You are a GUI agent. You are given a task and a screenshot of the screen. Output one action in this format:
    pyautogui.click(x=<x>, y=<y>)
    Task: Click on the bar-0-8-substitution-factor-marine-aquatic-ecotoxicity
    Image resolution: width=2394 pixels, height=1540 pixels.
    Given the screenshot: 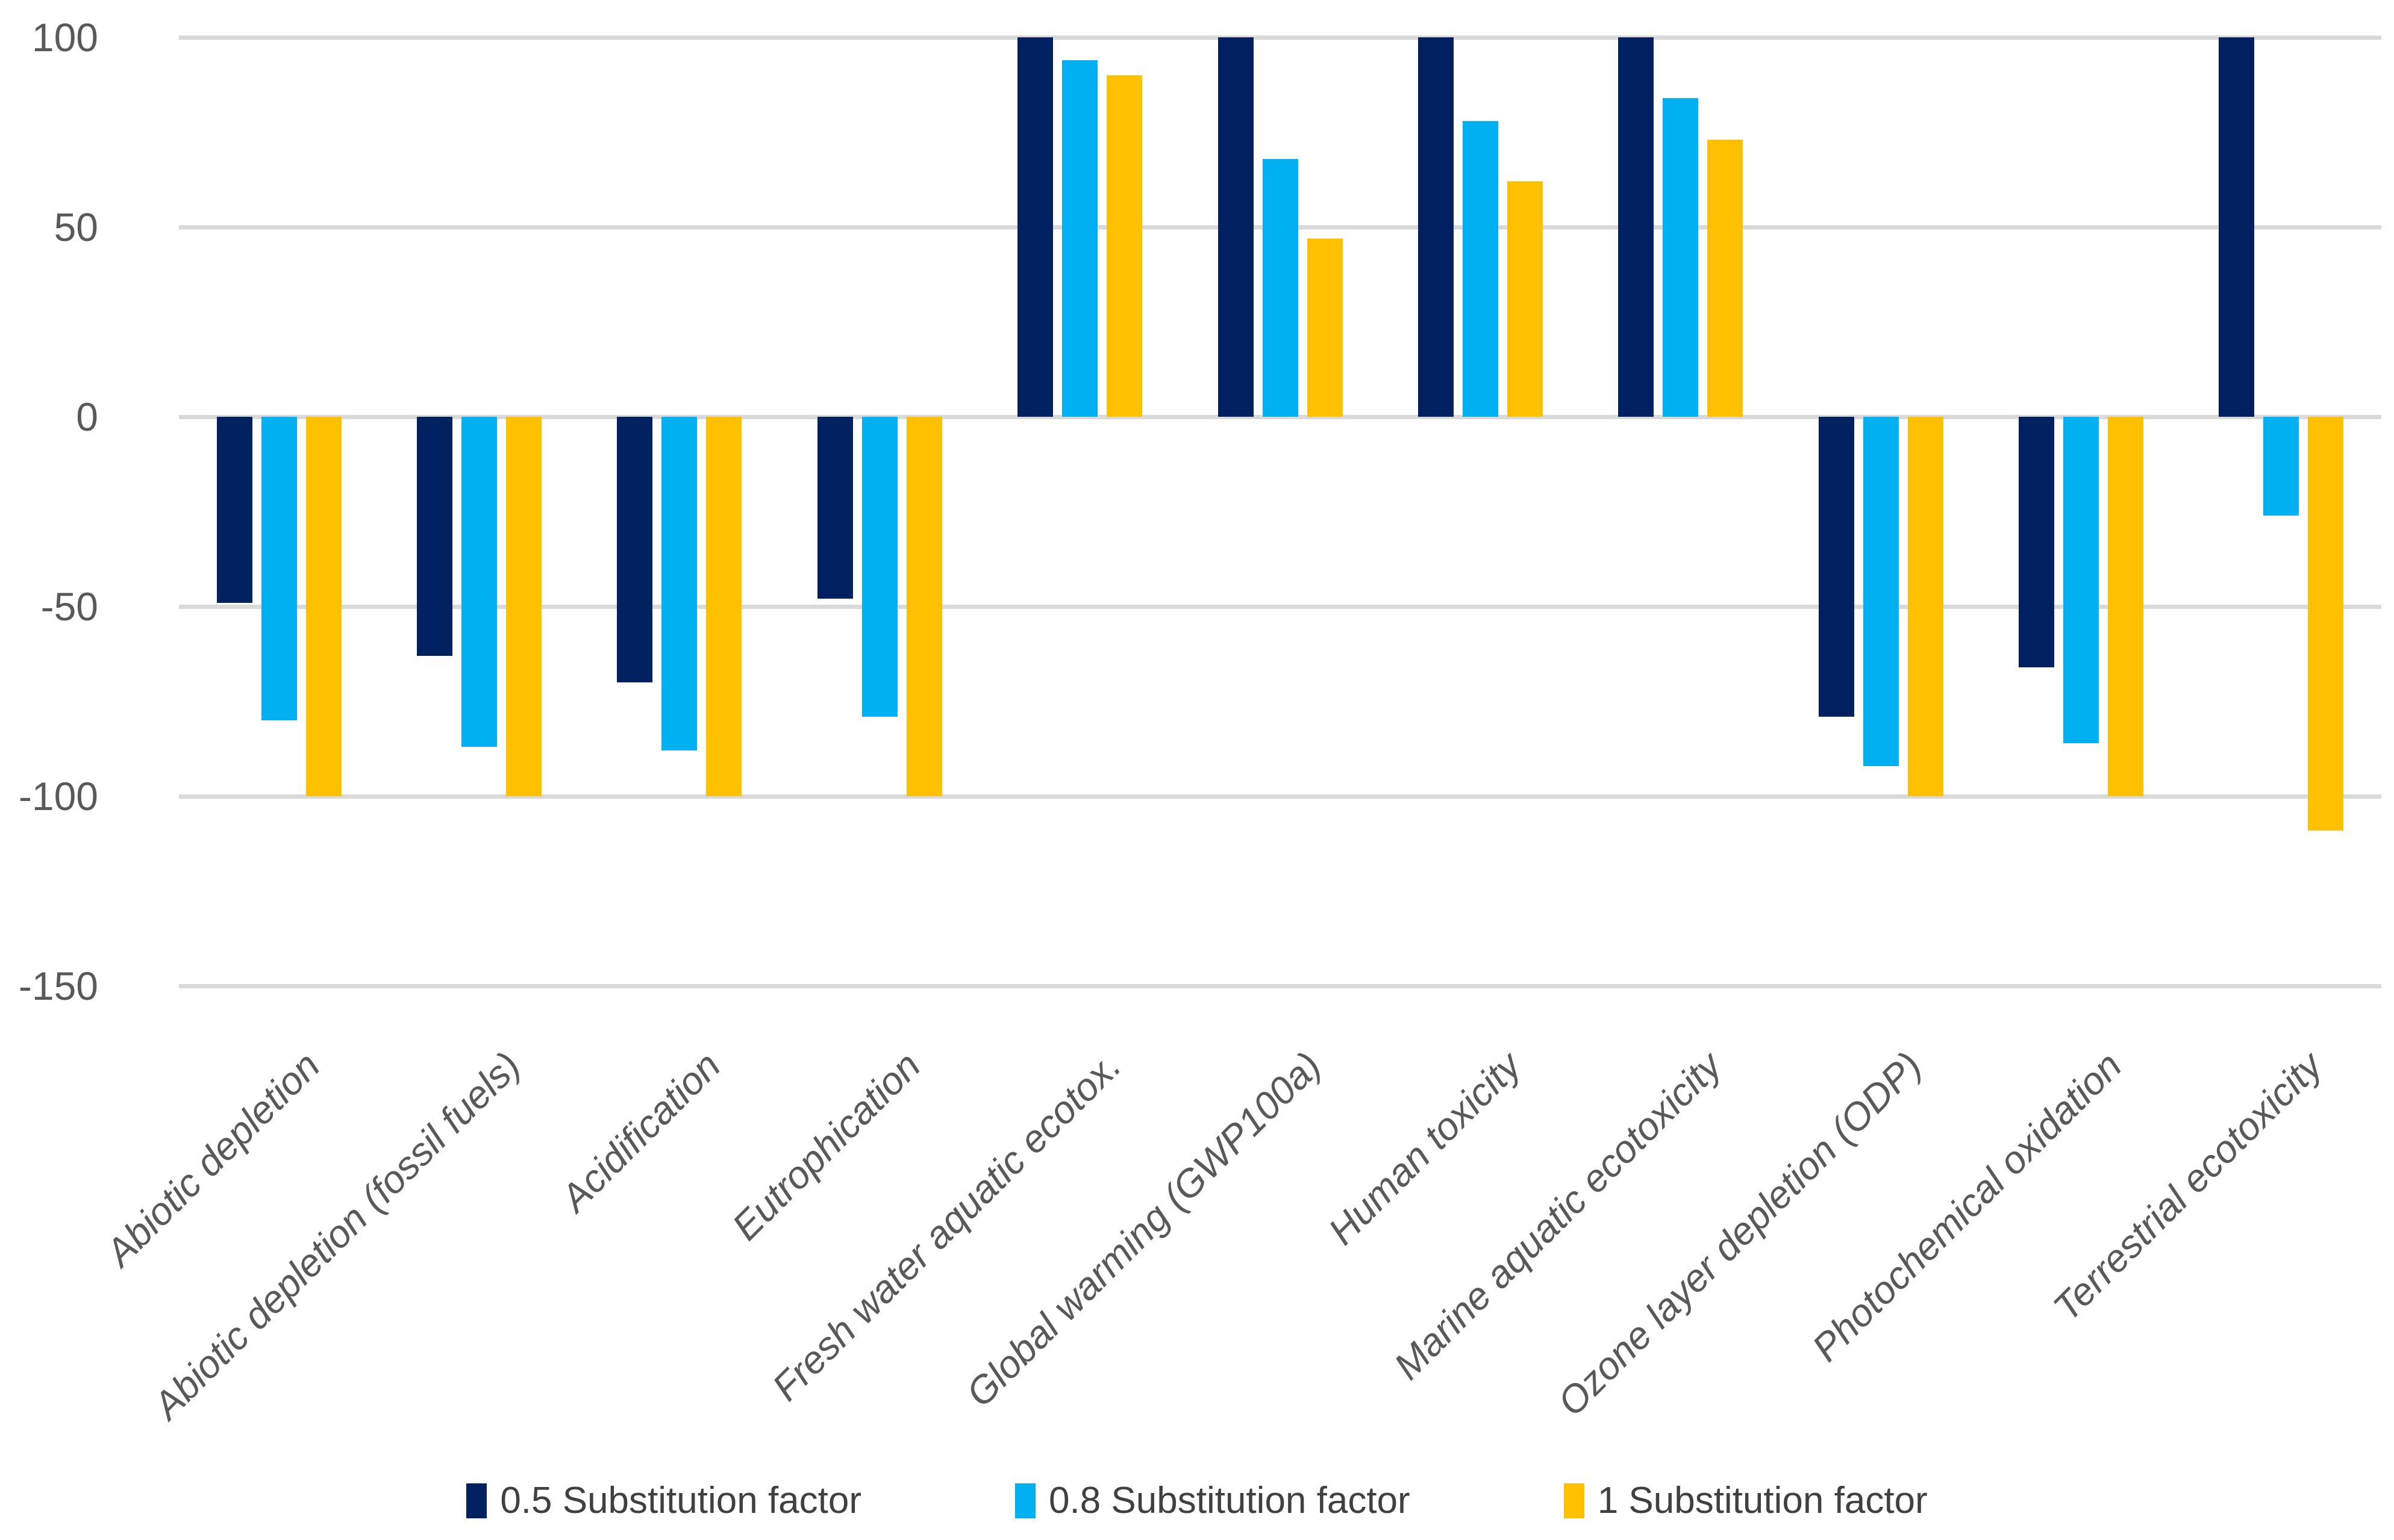 What is the action you would take?
    pyautogui.click(x=1681, y=257)
    